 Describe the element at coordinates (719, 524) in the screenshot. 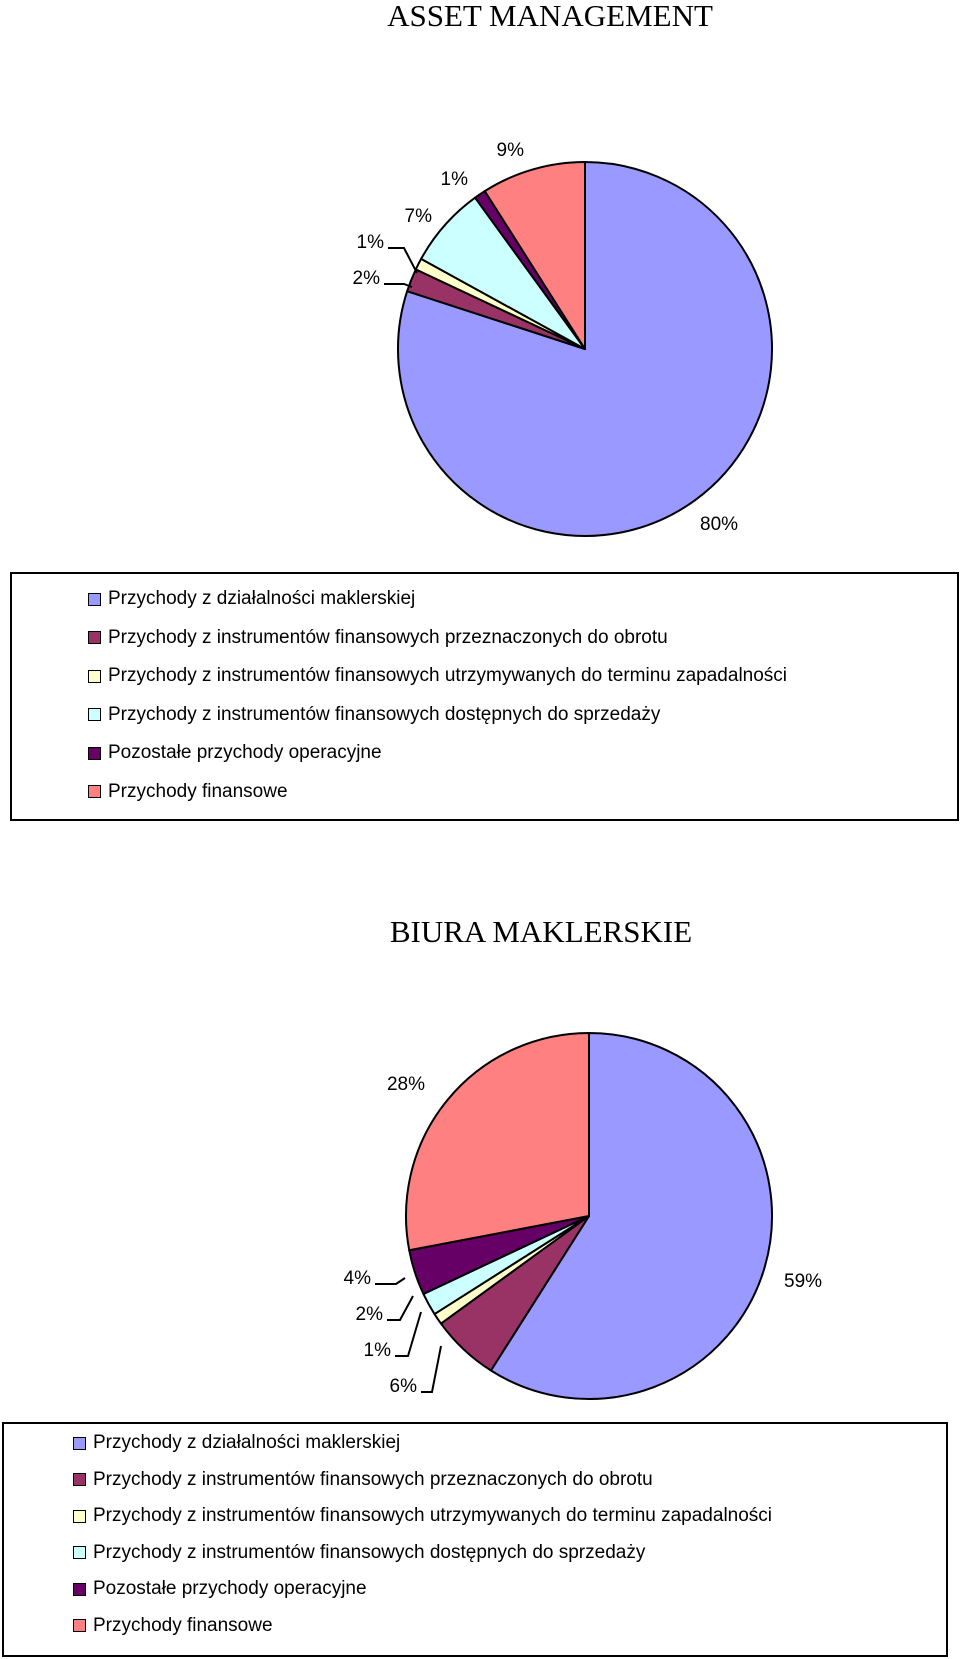

I see `slice-data-label: 80%` at that location.